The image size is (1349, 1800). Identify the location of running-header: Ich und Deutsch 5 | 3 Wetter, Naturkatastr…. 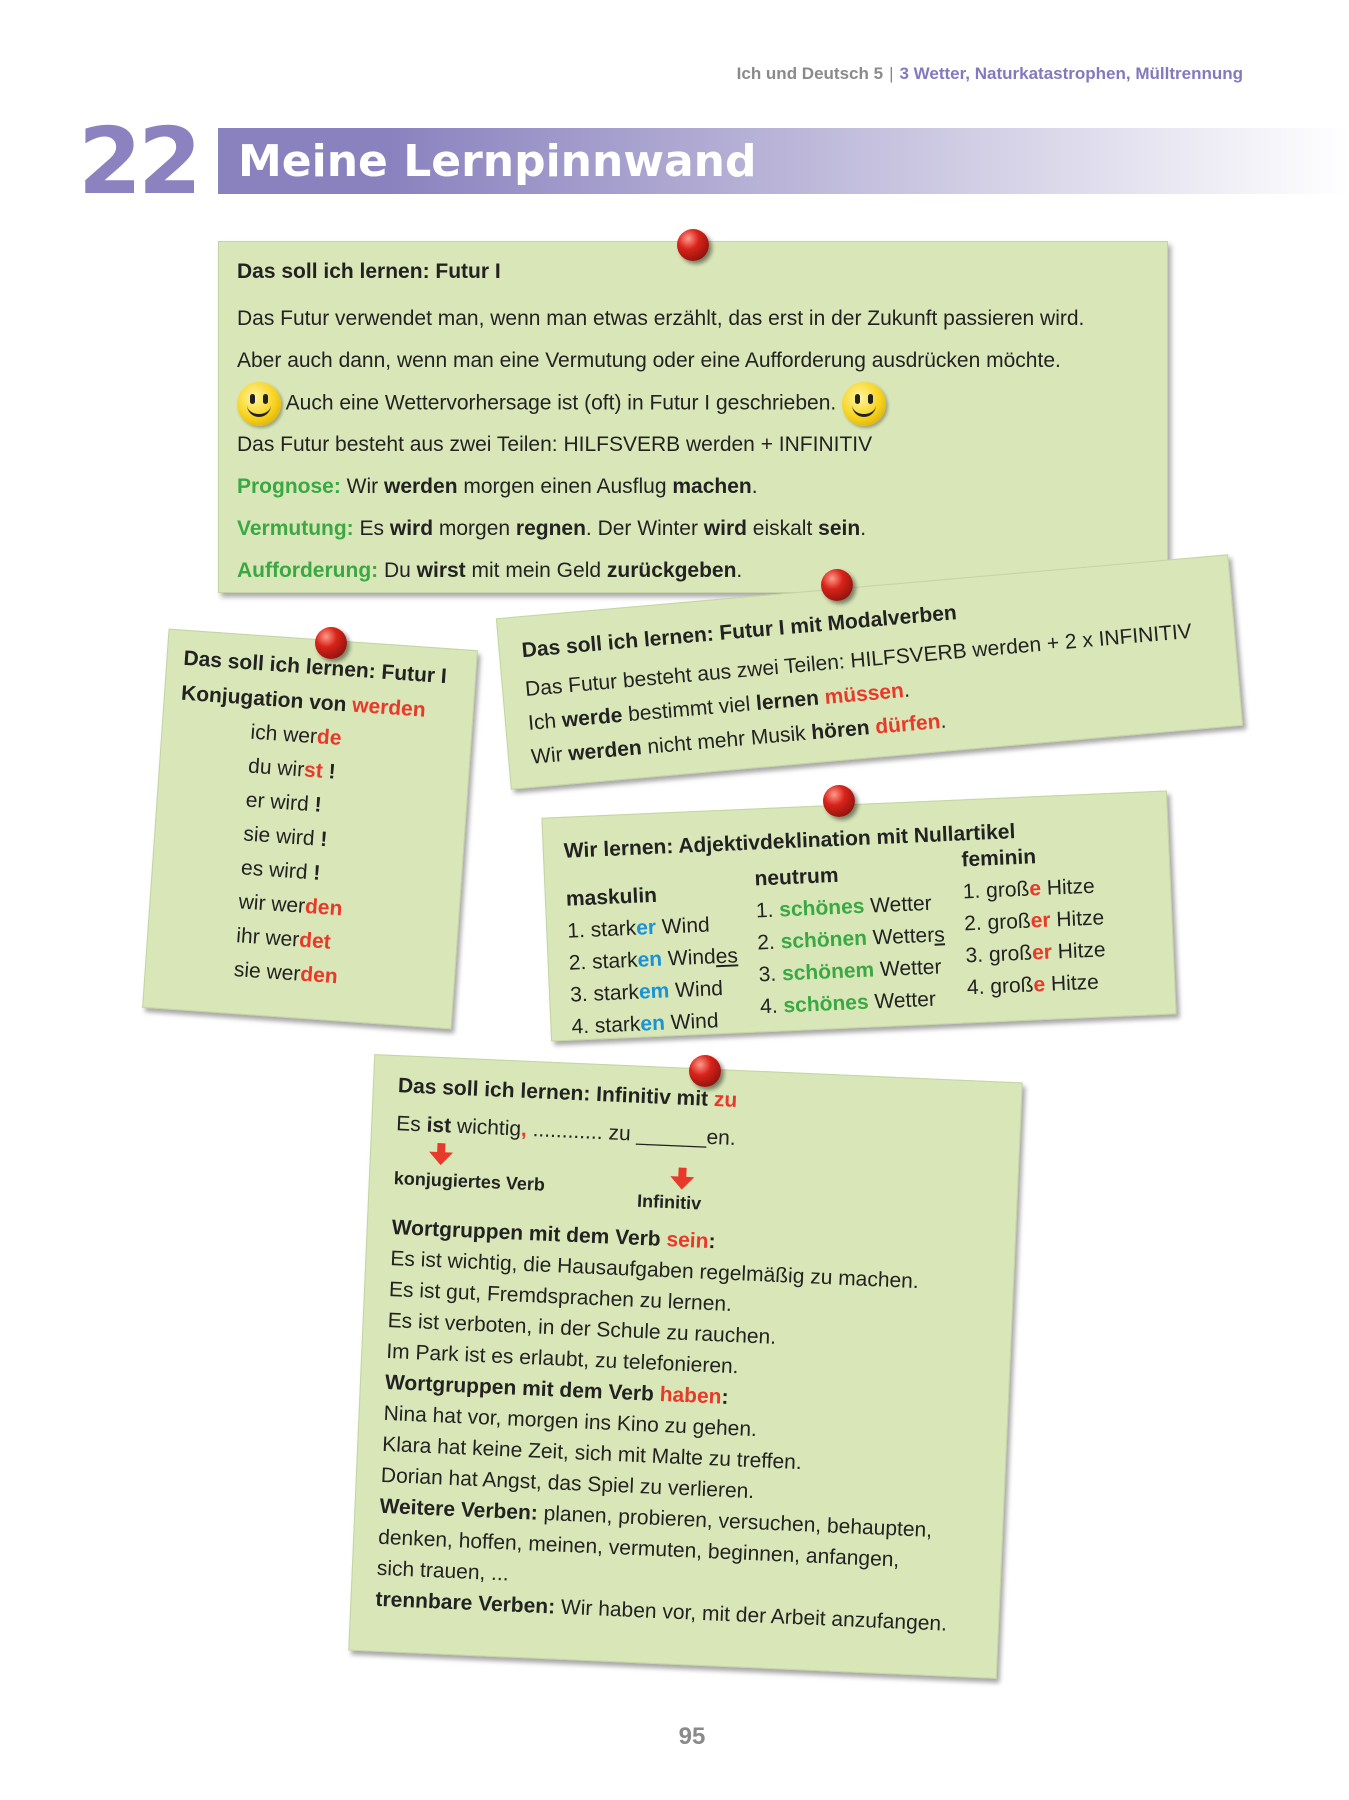
(990, 74).